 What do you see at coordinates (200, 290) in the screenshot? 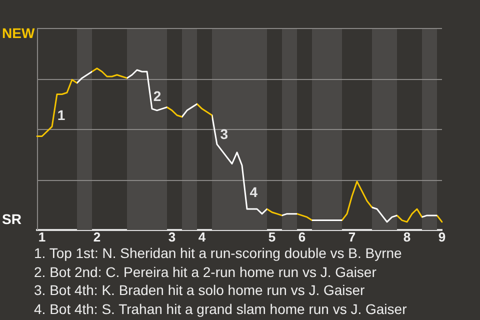
I see `text: 3. Bot 4th: K. Braden hit a solo home run vs J. Gaiser` at bounding box center [200, 290].